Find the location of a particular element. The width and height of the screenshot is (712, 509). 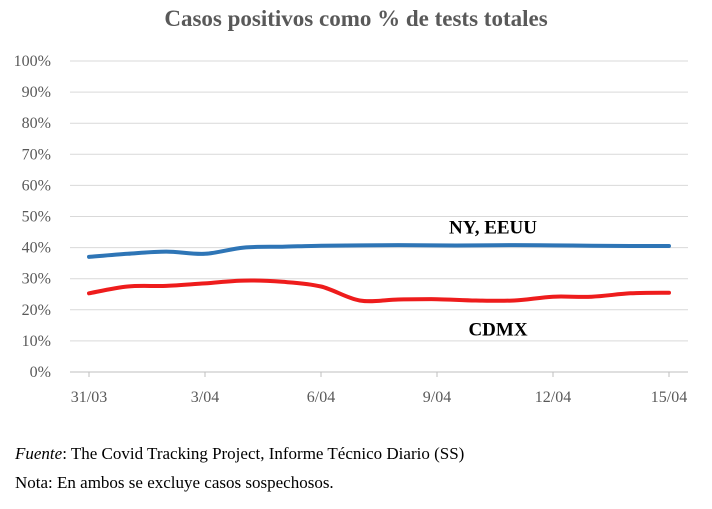

y-tick-label: 80% is located at coordinates (36, 123).